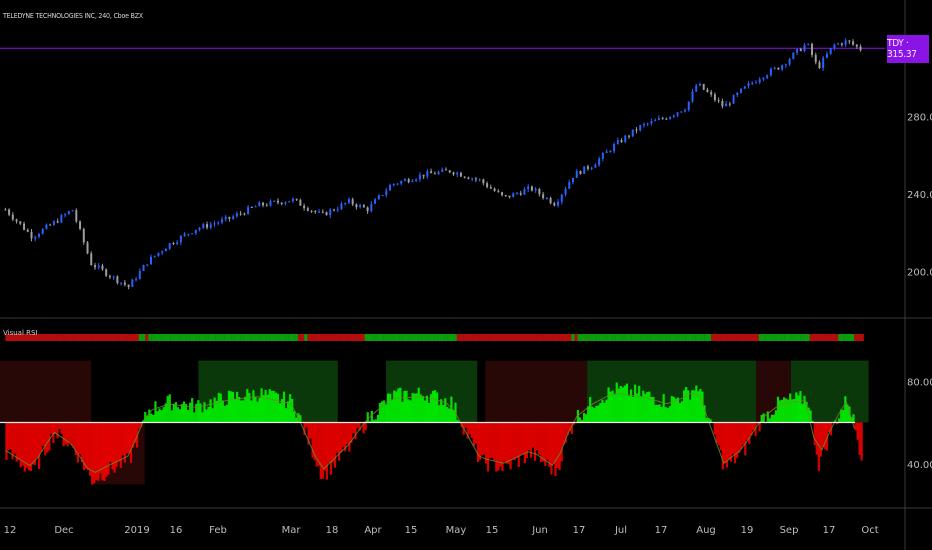  I want to click on time-axis-tick: 17, so click(829, 530).